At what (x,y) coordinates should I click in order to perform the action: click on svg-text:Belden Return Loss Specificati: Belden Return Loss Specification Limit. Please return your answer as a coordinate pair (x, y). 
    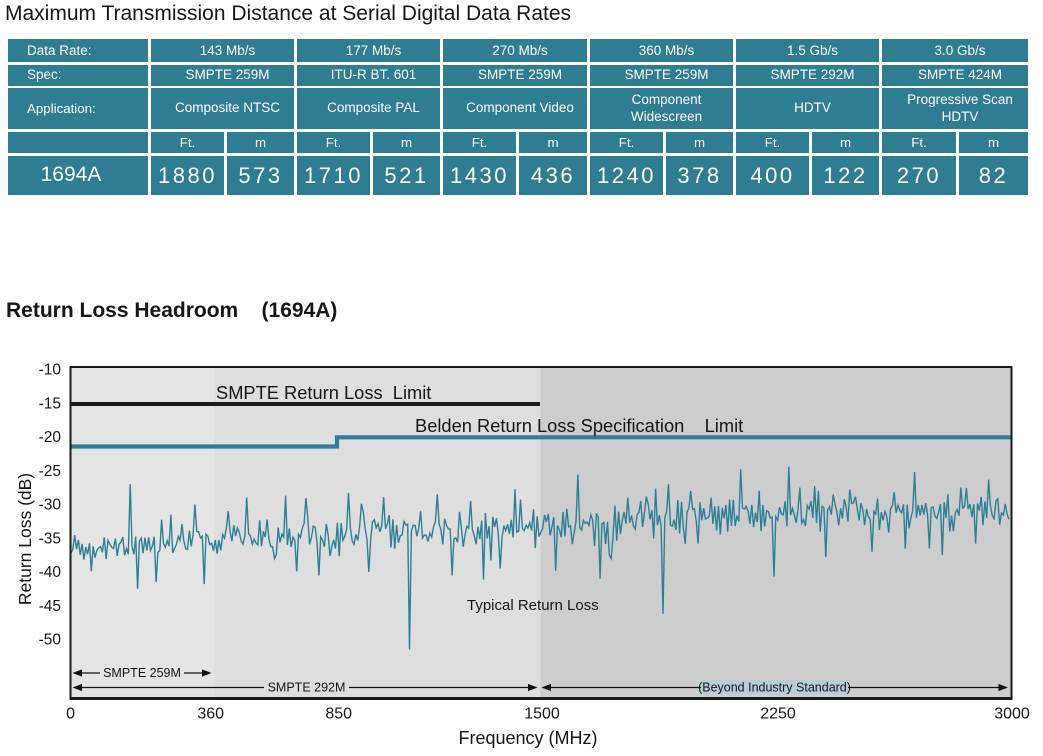
    Looking at the image, I should click on (579, 425).